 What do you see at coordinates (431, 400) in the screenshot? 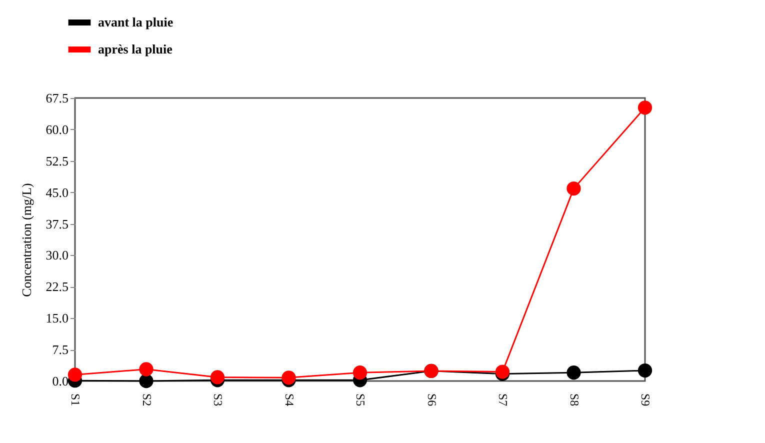
I see `x-tick-label: S6` at bounding box center [431, 400].